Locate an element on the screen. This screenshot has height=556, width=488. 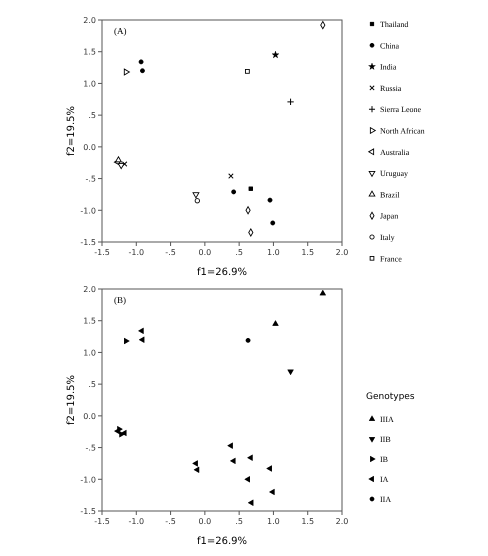
legend-label: North African is located at coordinates (402, 131).